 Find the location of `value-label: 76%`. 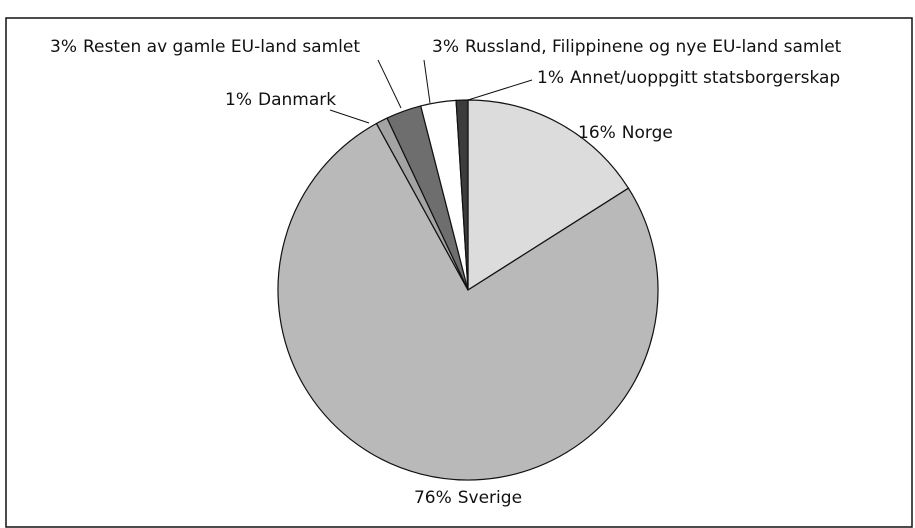

value-label: 76% is located at coordinates (433, 498).